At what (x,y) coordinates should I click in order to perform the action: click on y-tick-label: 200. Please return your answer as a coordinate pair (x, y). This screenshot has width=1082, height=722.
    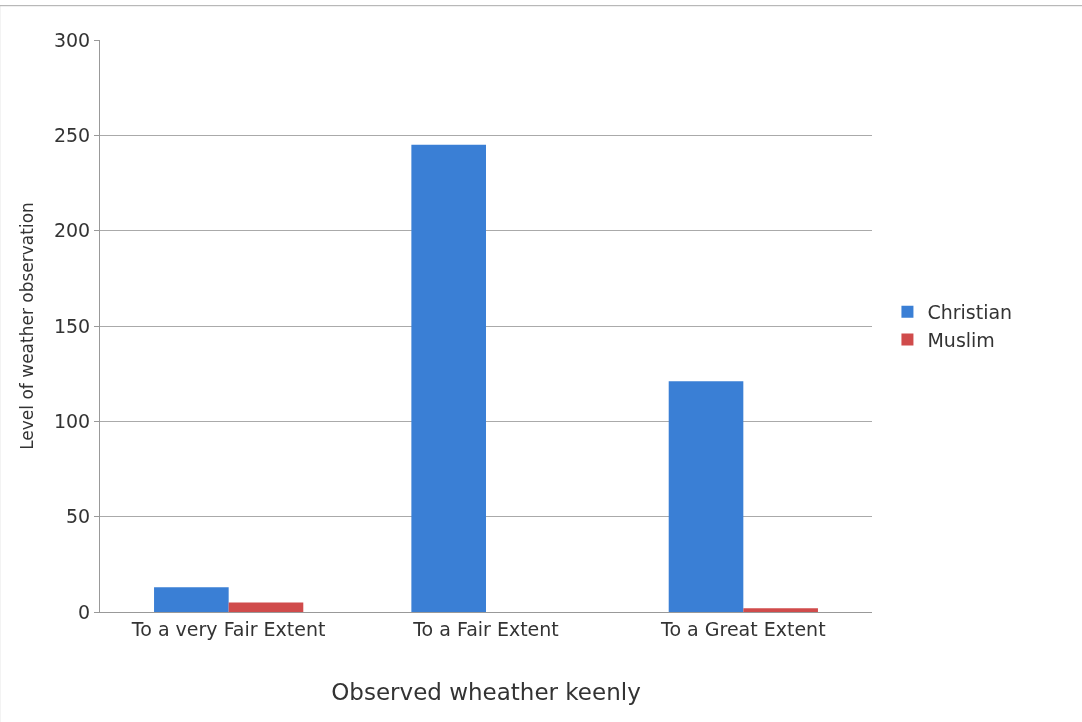
    Looking at the image, I should click on (72, 230).